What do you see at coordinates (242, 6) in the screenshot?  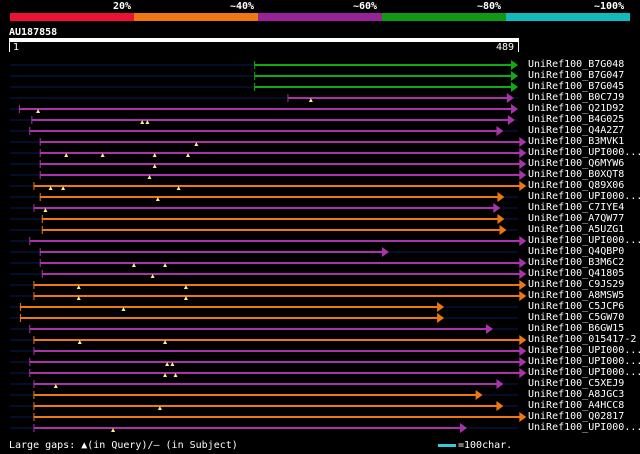 I see `legend-label-40: ~40%` at bounding box center [242, 6].